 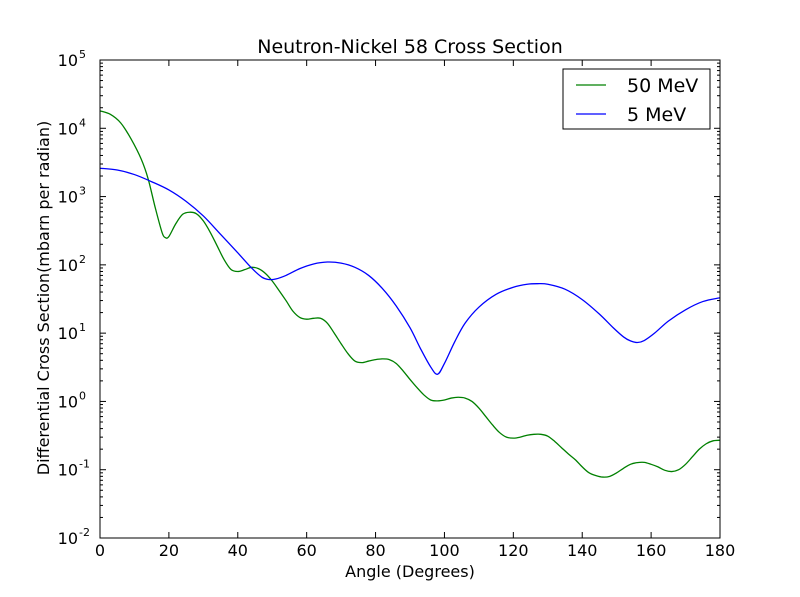 What do you see at coordinates (100, 550) in the screenshot?
I see `x-tick-label: 0` at bounding box center [100, 550].